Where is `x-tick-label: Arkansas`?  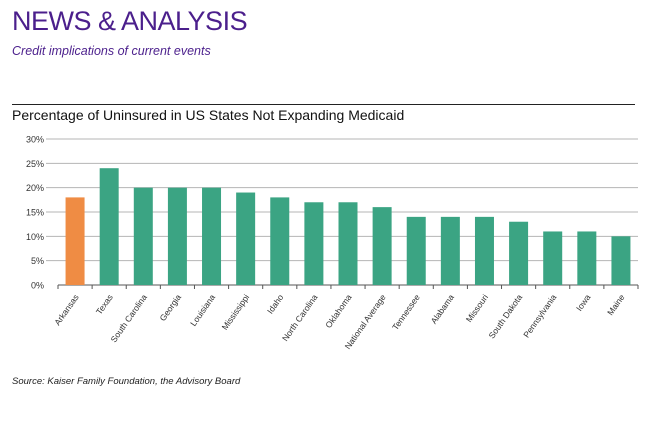 x-tick-label: Arkansas is located at coordinates (66, 309).